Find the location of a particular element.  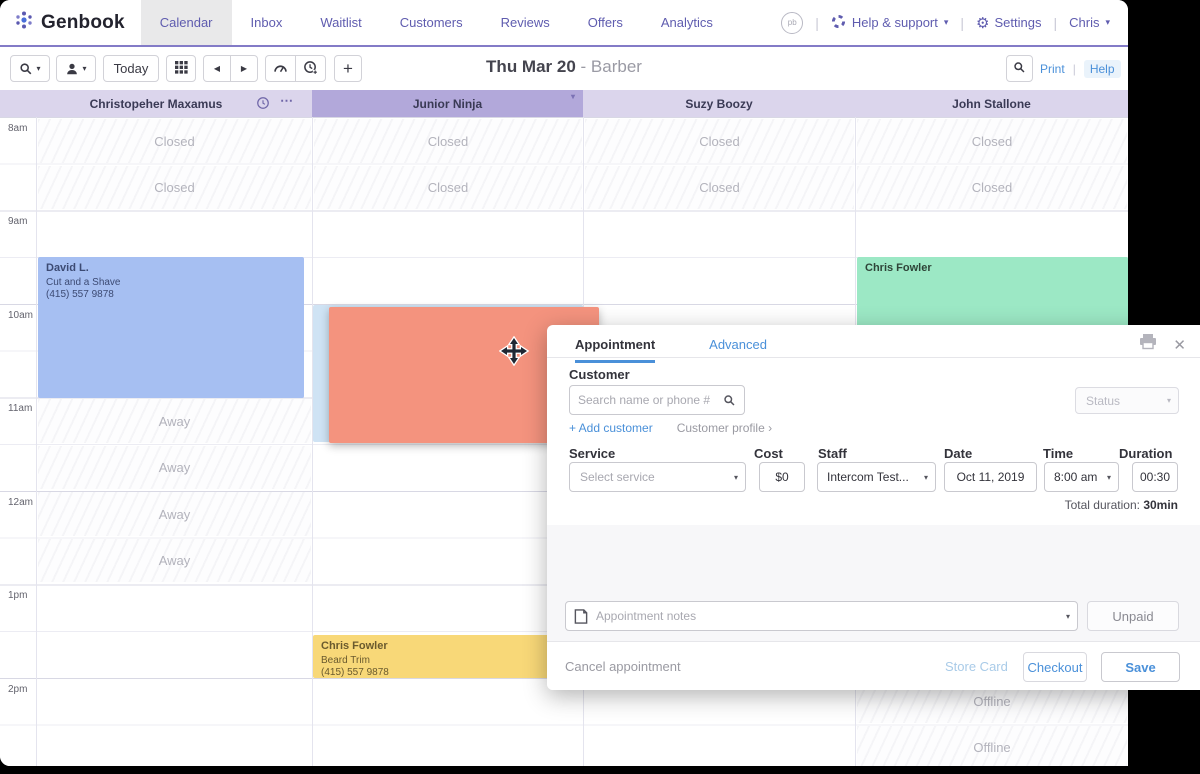

staff-label: Staff is located at coordinates (832, 453).